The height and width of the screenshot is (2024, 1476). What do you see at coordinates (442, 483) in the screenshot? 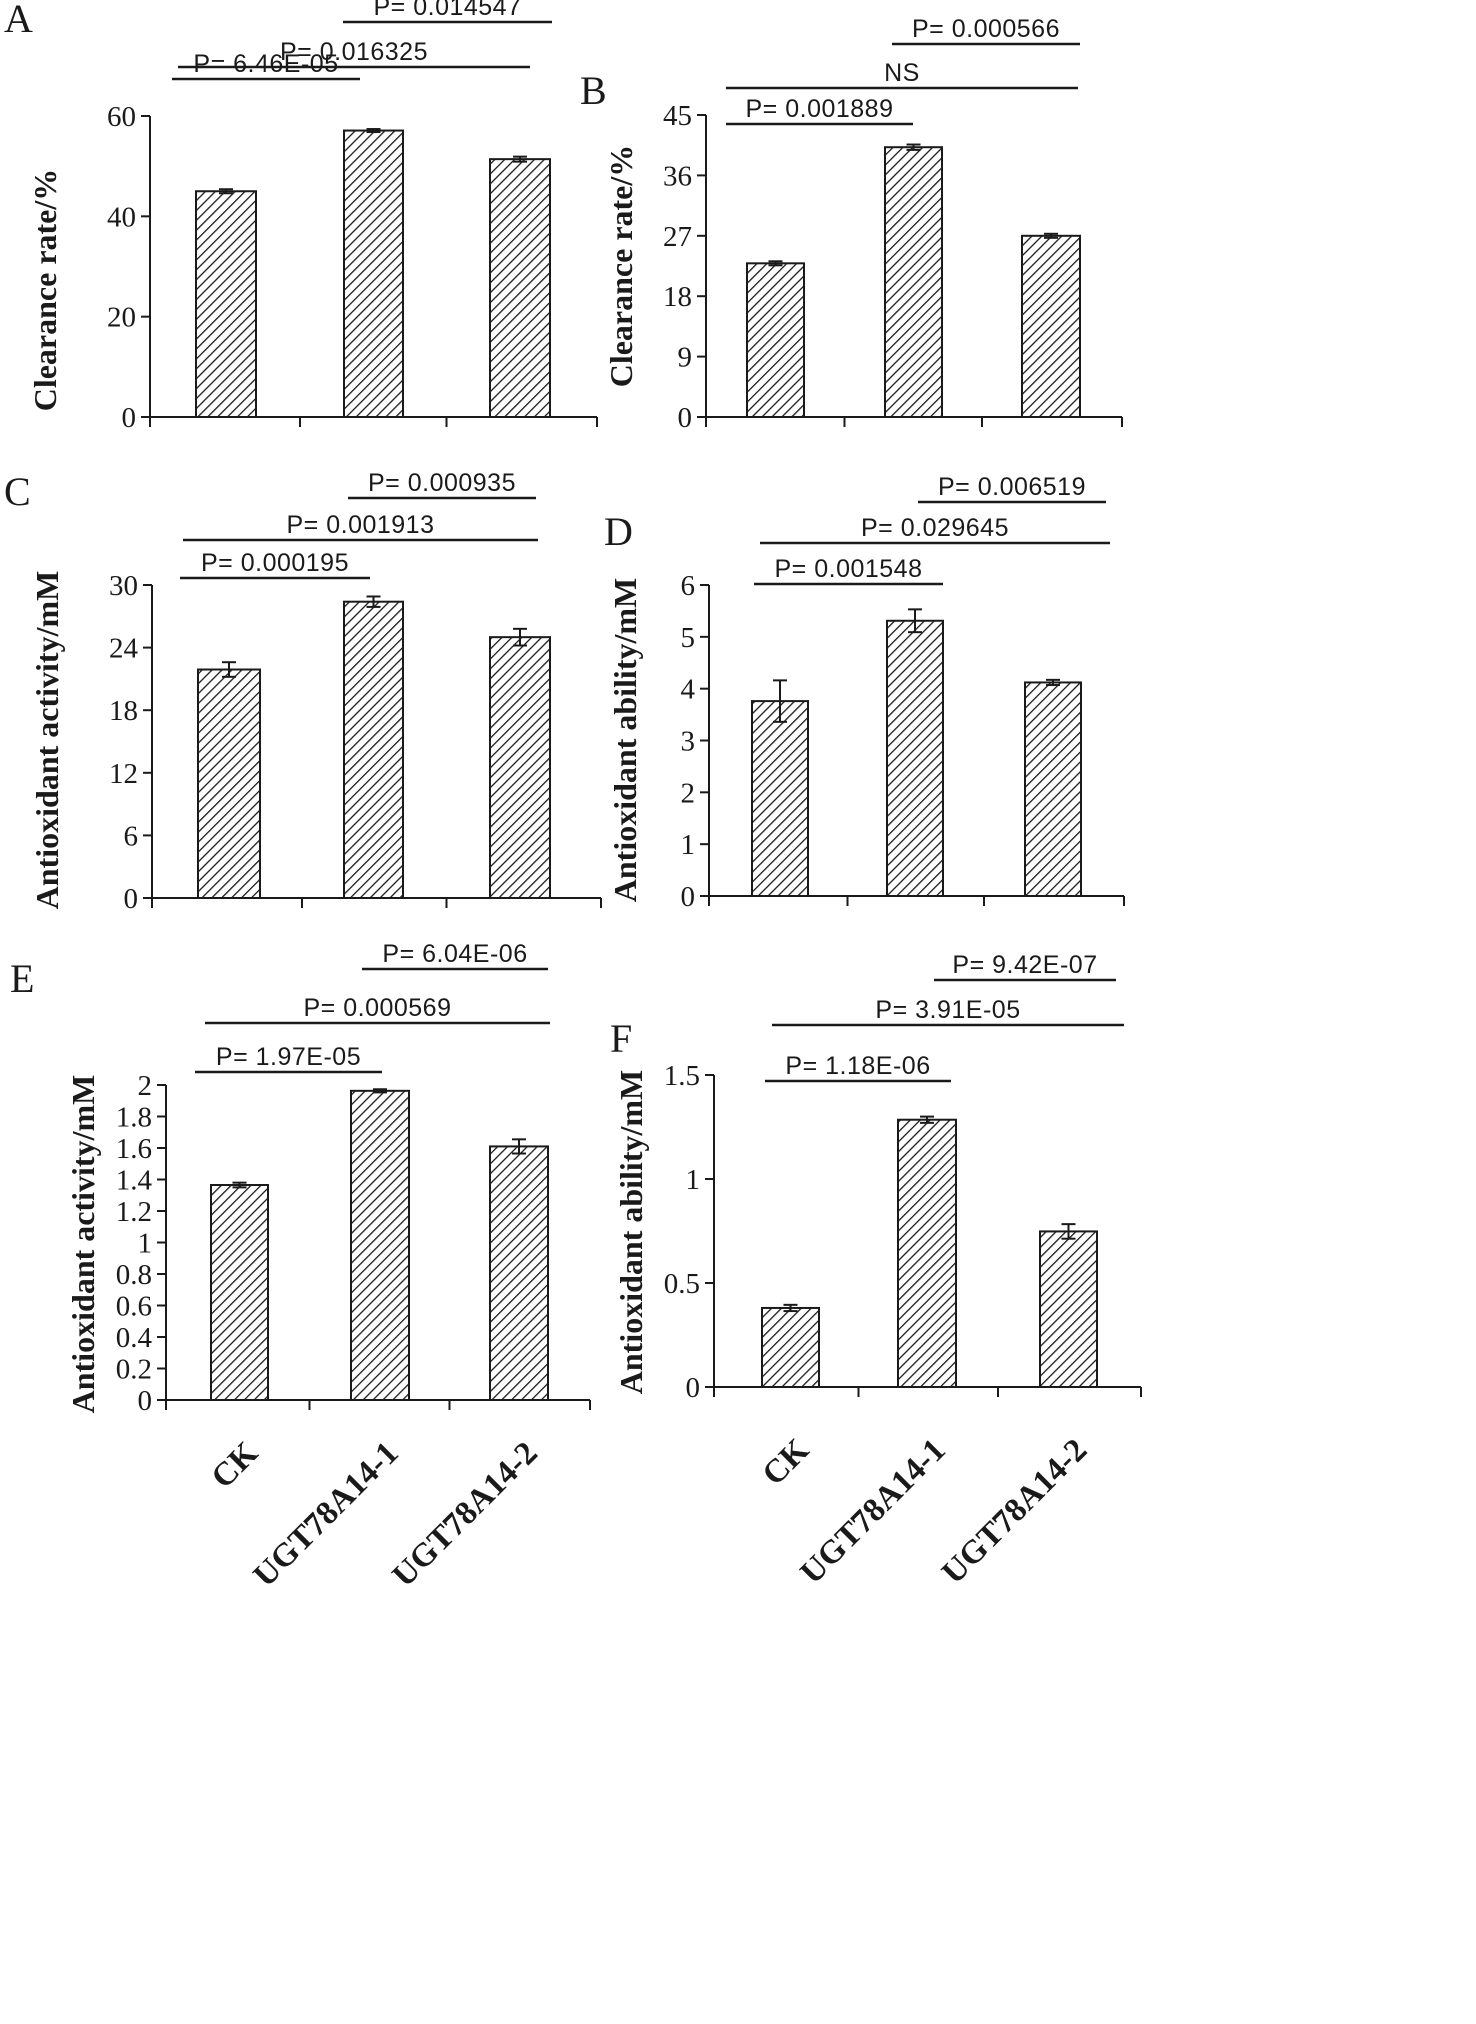
I see `p-value-label: P= 0.000935` at bounding box center [442, 483].